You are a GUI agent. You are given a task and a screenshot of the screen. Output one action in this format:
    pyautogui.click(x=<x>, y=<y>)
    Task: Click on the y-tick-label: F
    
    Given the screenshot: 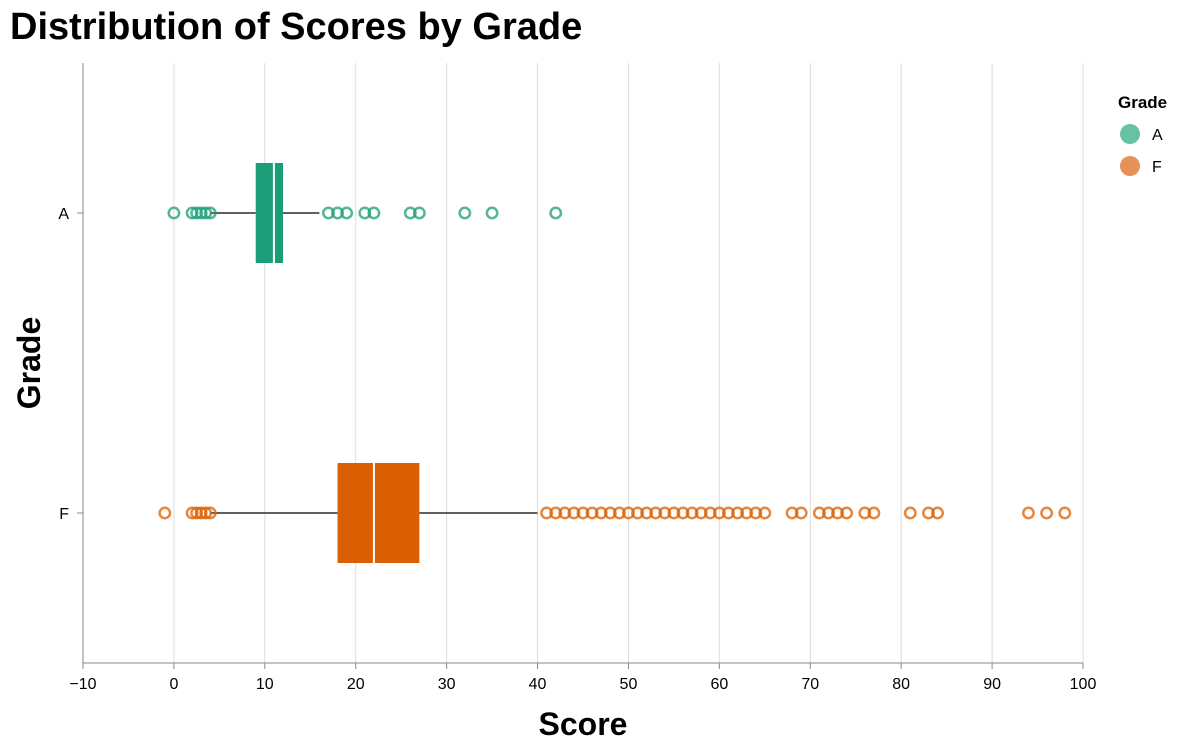 What is the action you would take?
    pyautogui.click(x=64, y=514)
    